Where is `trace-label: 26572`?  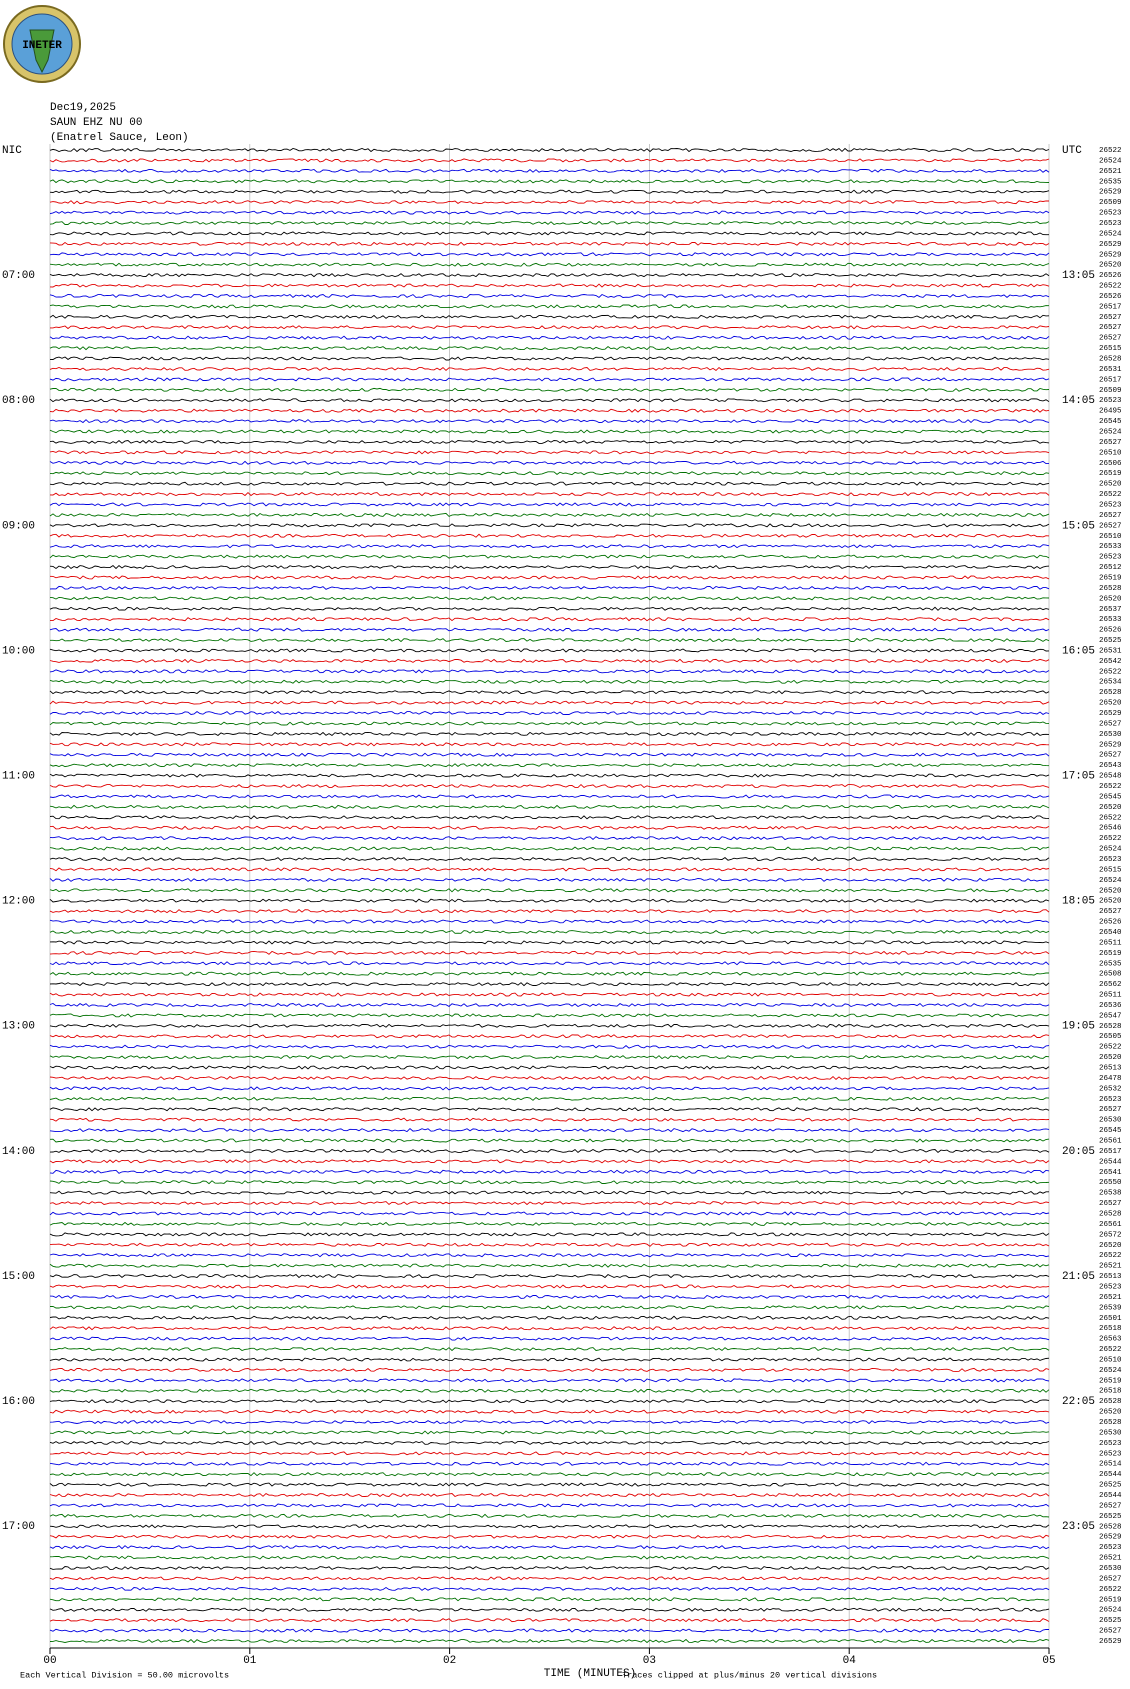
trace-label: 26572 is located at coordinates (1110, 1235).